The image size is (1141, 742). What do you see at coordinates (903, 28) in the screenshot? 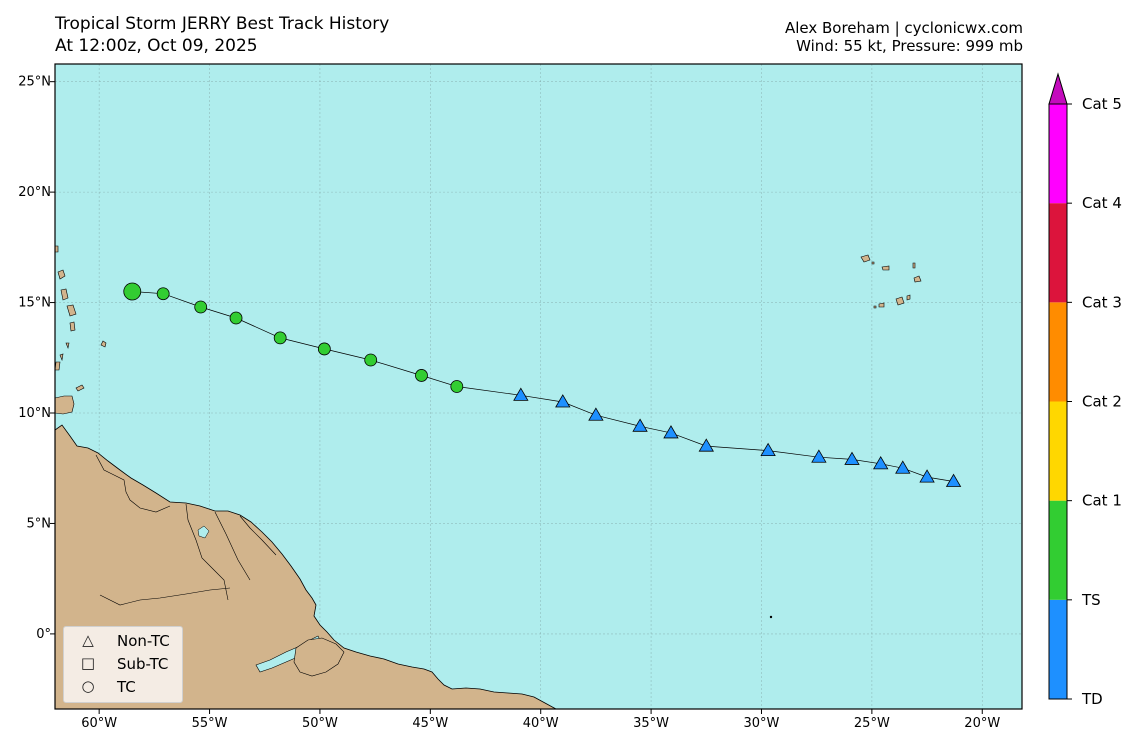
I see `credit-author: Alex Boreham | cyclonicwx.com` at bounding box center [903, 28].